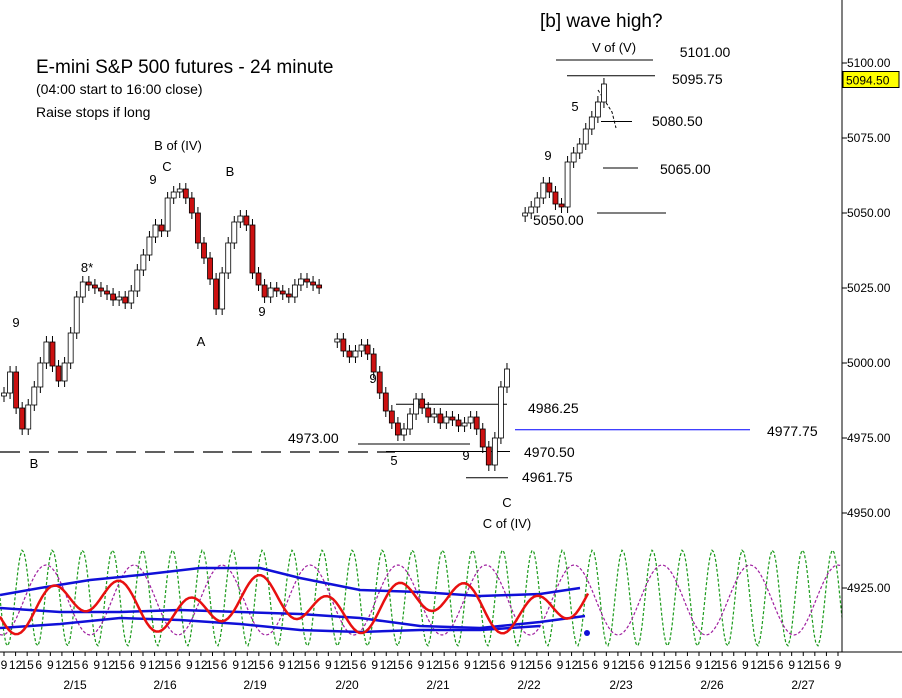 This screenshot has width=902, height=698. What do you see at coordinates (697, 79) in the screenshot?
I see `price-level-label: 5095.75` at bounding box center [697, 79].